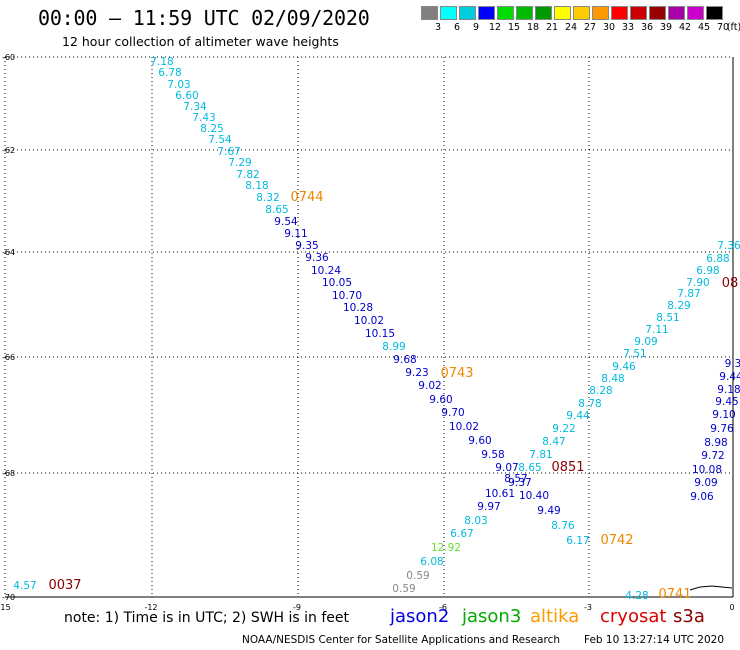 The image size is (740, 650). I want to click on legend-tick-label: 12, so click(495, 27).